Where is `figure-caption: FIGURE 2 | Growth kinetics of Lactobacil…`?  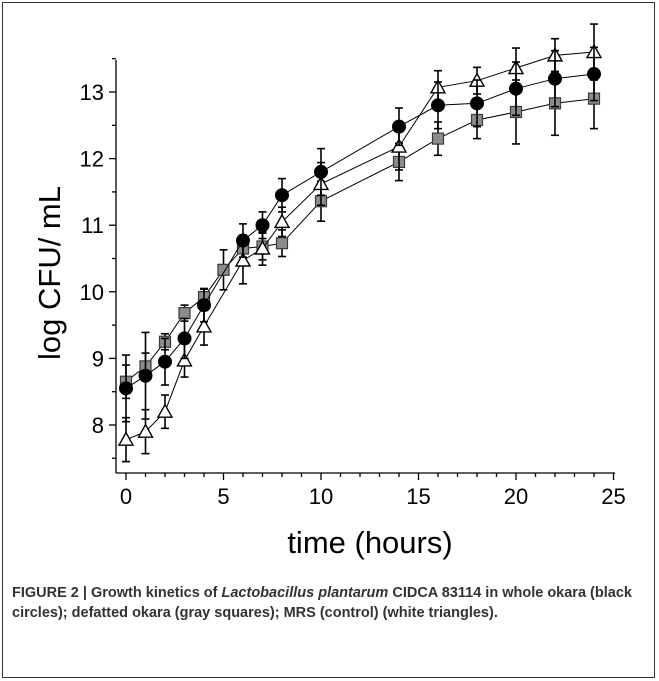 figure-caption: FIGURE 2 | Growth kinetics of Lactobacil… is located at coordinates (329, 603).